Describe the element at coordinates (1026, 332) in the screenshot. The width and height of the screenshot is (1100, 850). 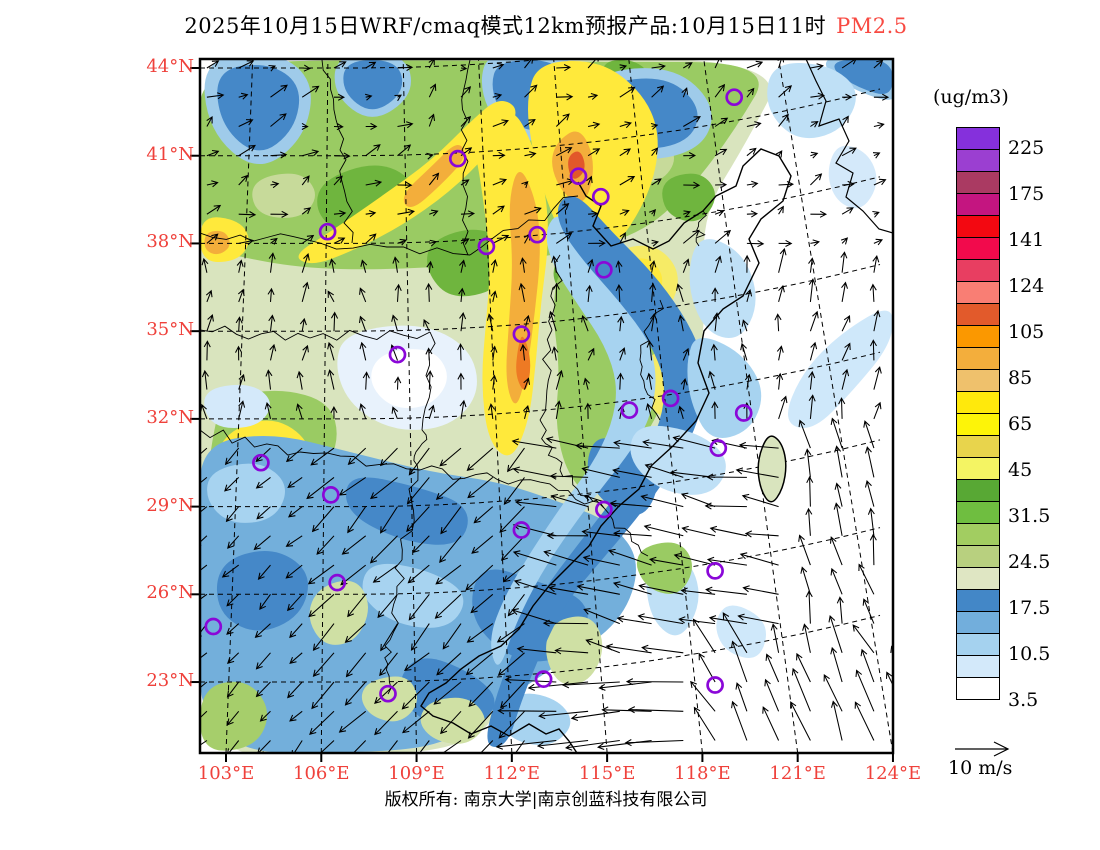
I see `colorbar-tick-label: 105` at that location.